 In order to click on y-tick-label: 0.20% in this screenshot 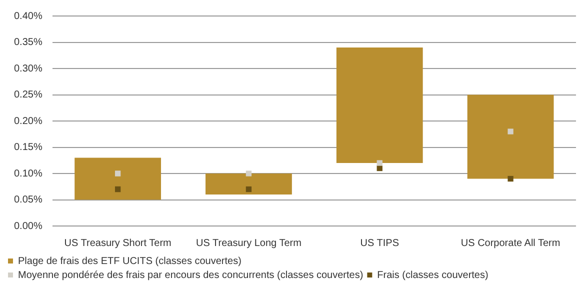, I will do `click(28, 121)`.